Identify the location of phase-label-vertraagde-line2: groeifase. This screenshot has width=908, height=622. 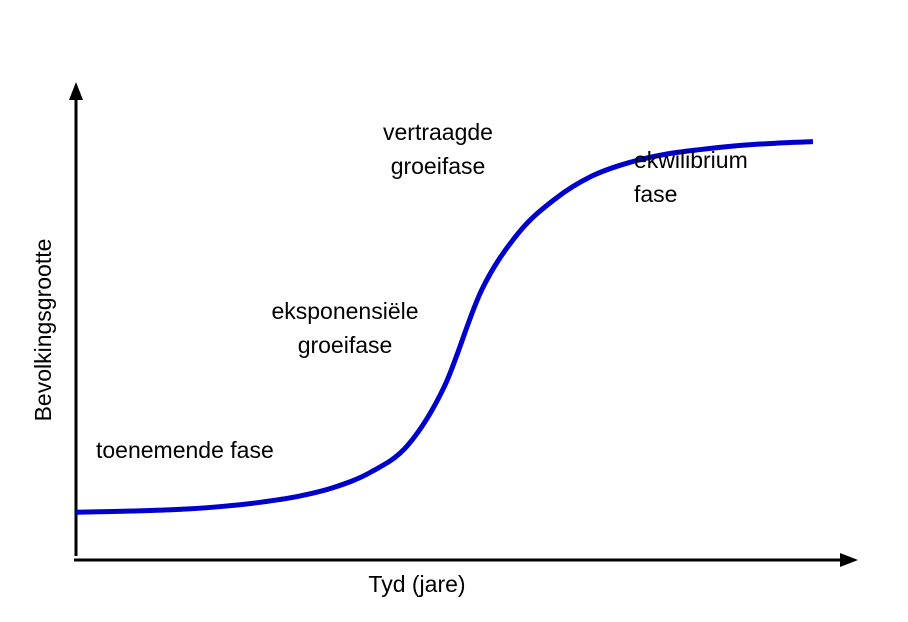
(438, 166).